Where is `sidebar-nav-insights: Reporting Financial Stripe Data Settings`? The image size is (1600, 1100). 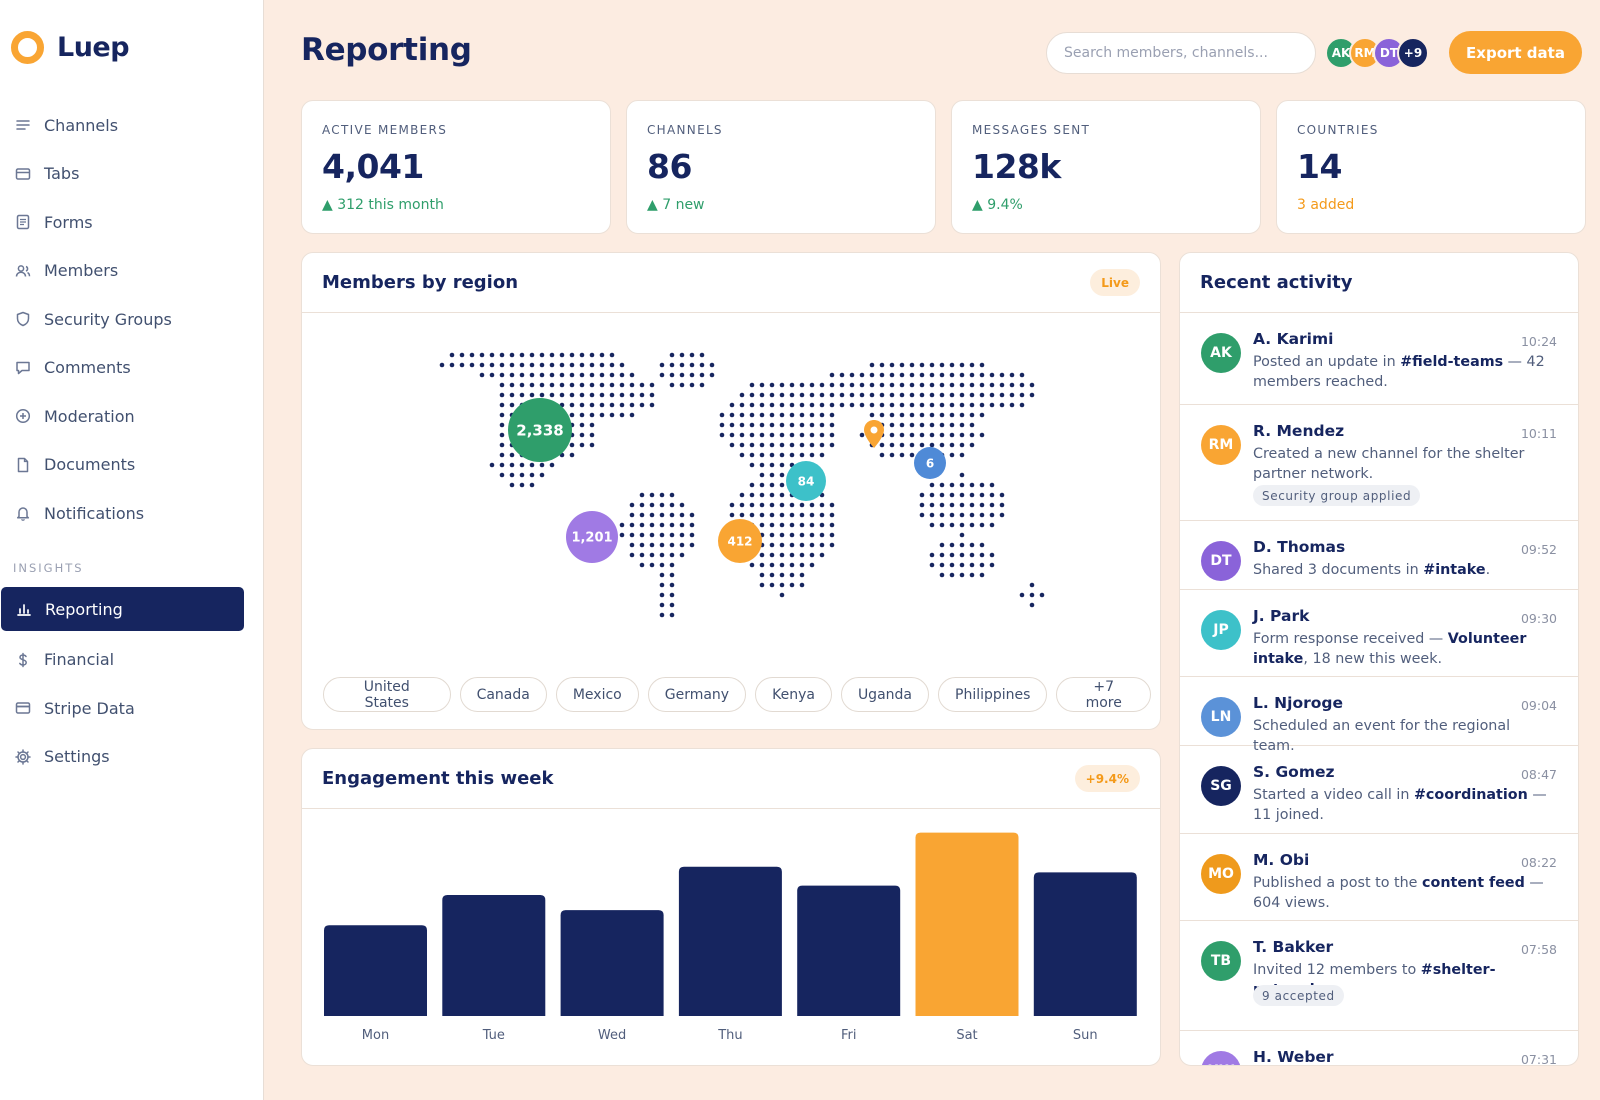
sidebar-nav-insights: Reporting Financial Stripe Data Settings is located at coordinates (132, 684).